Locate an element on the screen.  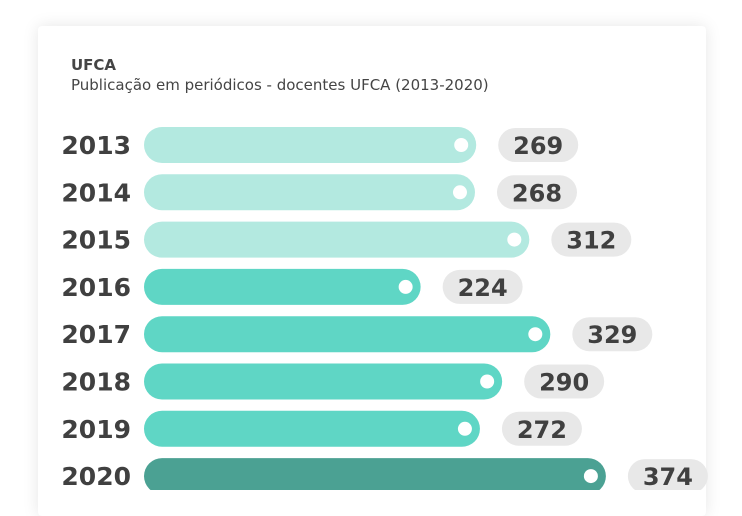
value-label: 290 is located at coordinates (564, 383).